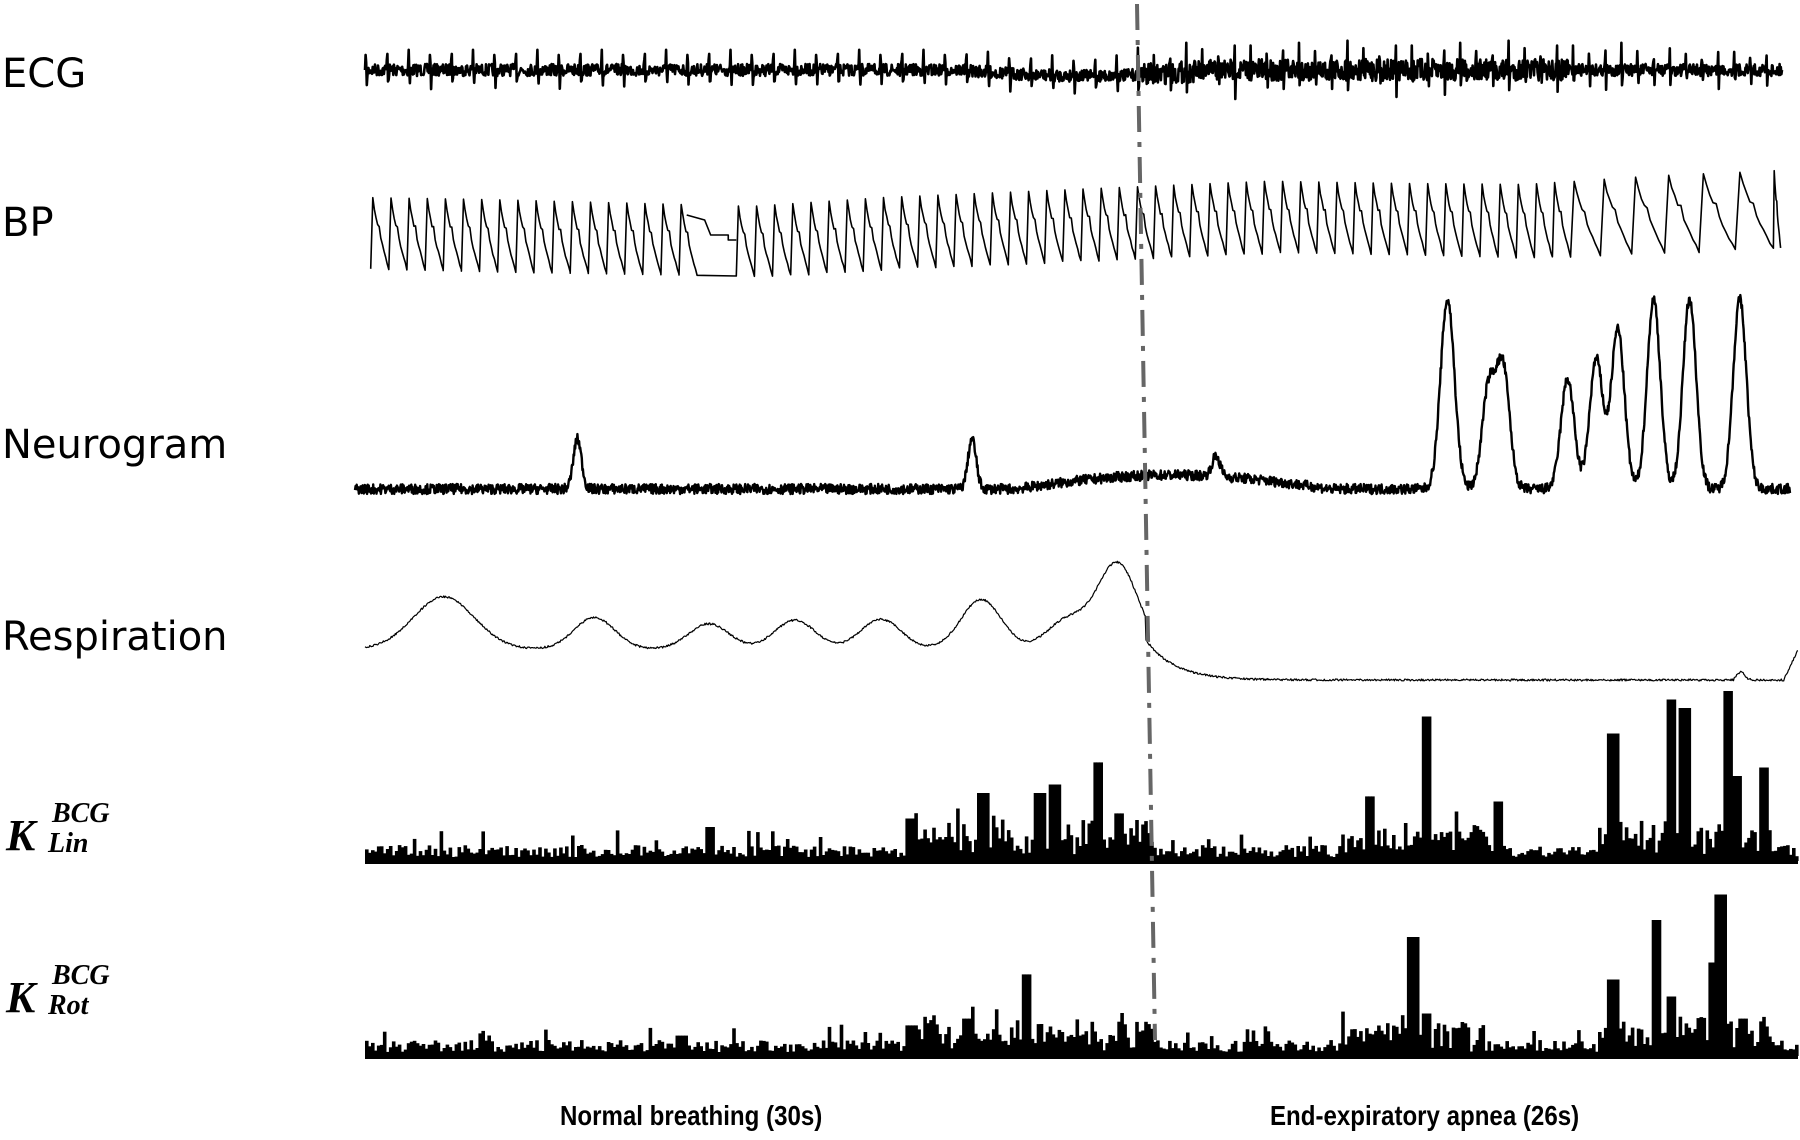  What do you see at coordinates (691, 1115) in the screenshot?
I see `normal-breathing-label: Normal breathing (30s)` at bounding box center [691, 1115].